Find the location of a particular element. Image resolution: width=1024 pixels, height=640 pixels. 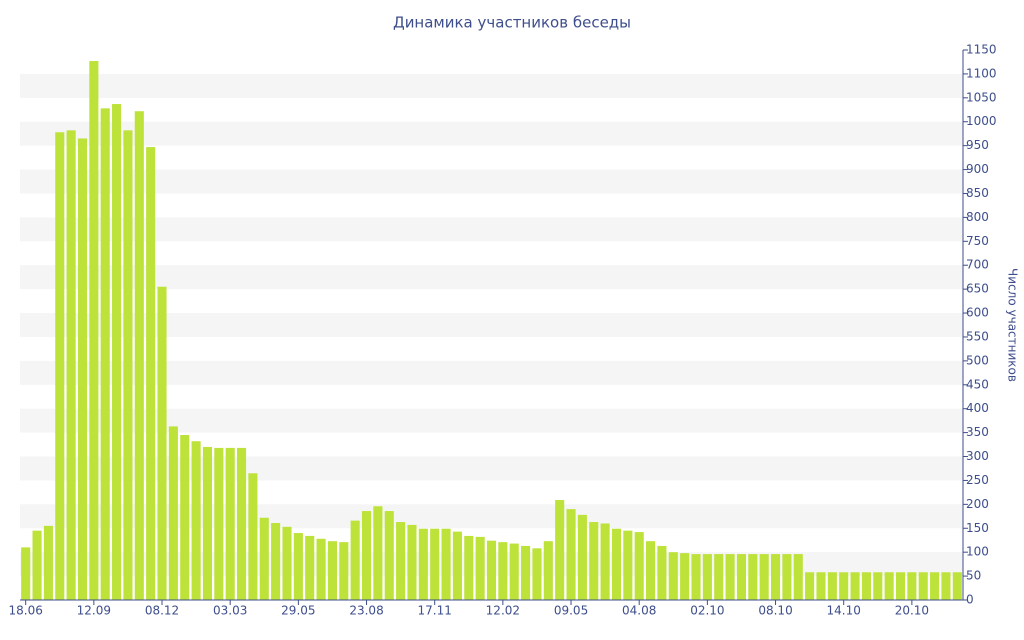

y-tick-label: 50 is located at coordinates (973, 576).